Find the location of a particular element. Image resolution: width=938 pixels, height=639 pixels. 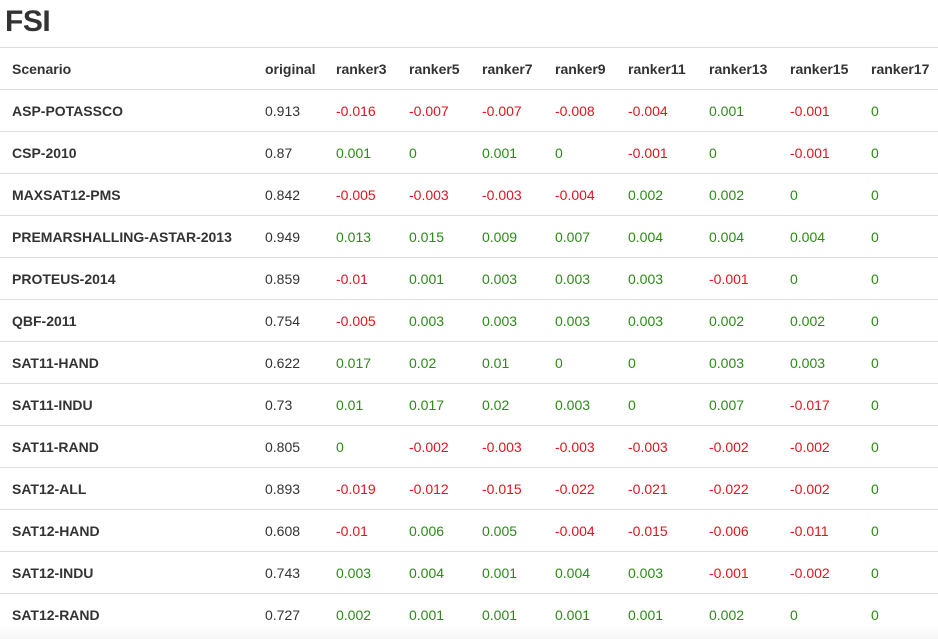

original-value-cell: 0.913 is located at coordinates (288, 110).